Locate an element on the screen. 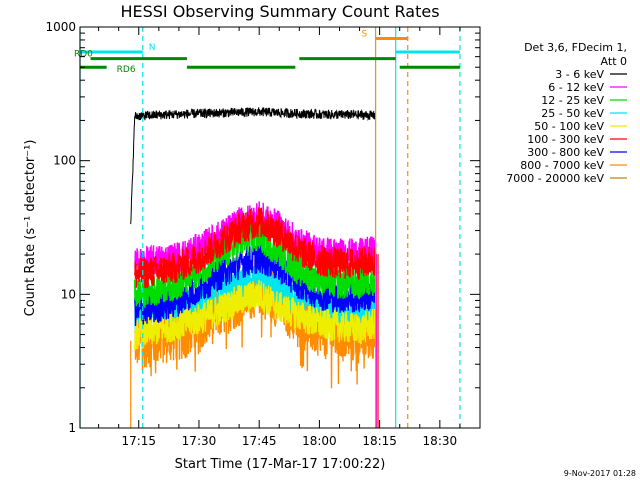  legend-label-2: 12 - 25 keV is located at coordinates (572, 100).